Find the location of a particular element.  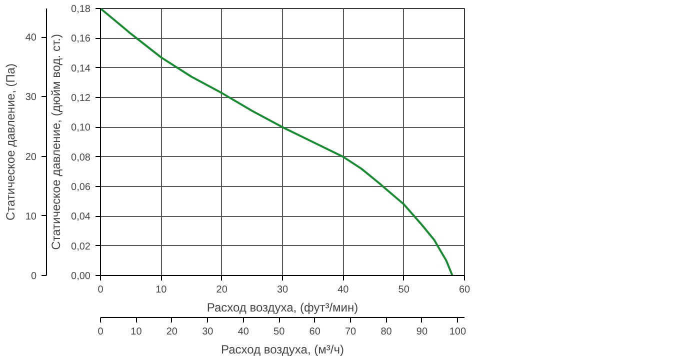

x-axis-title: Расход воздуха, (фут³/мин) is located at coordinates (282, 307).